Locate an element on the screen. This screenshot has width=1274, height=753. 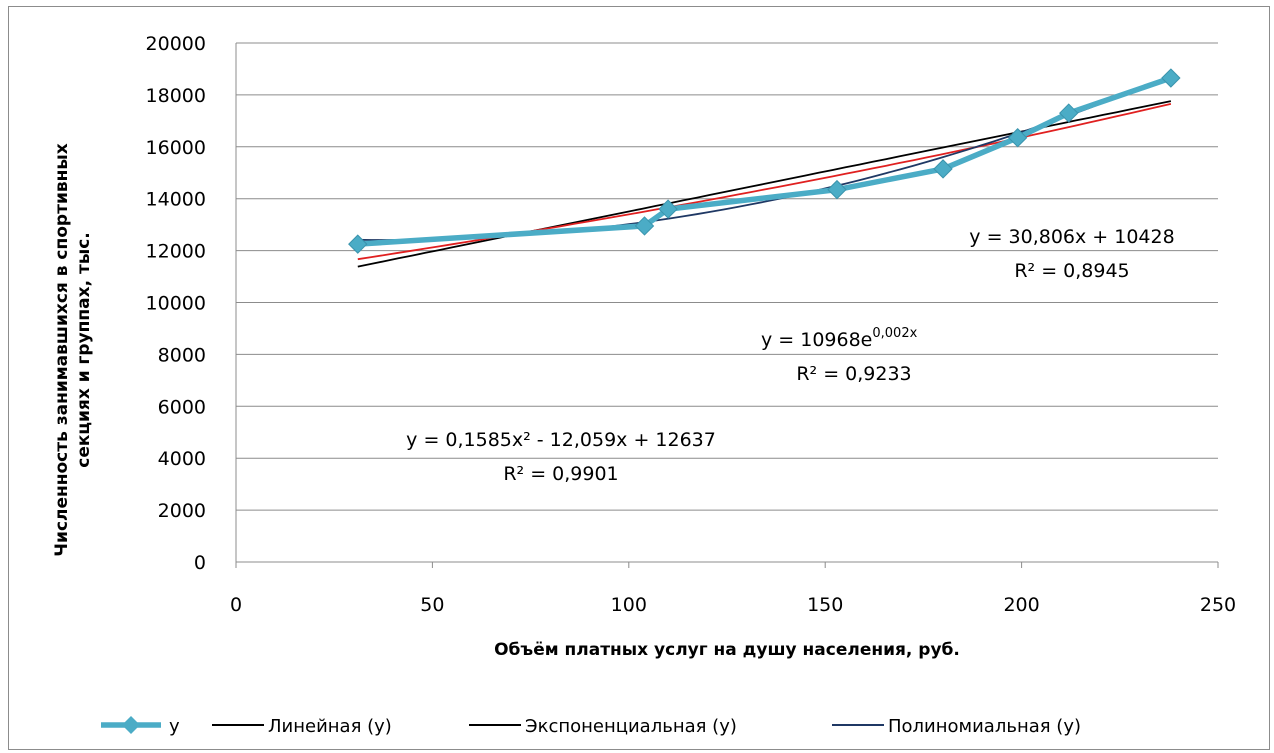
x-tick-label-200: 200 is located at coordinates (1021, 605).